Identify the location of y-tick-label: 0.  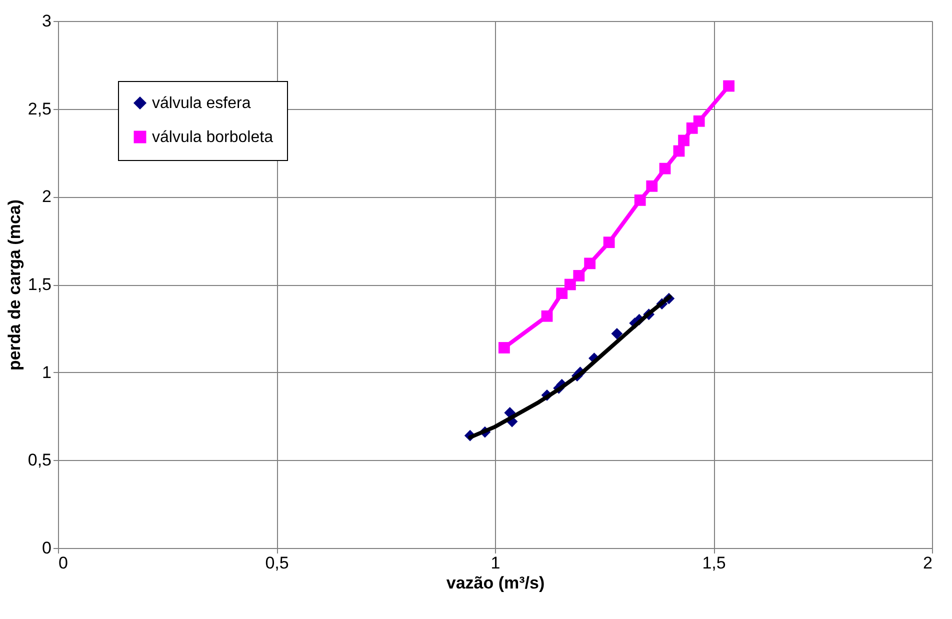
(47, 548).